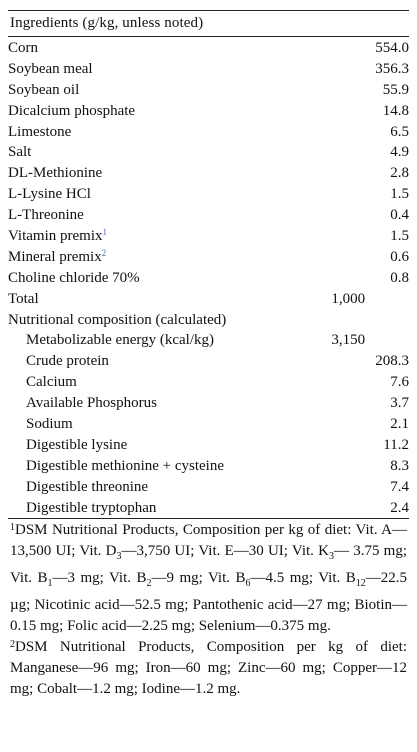  Describe the element at coordinates (399, 465) in the screenshot. I see `nutrient-value: 8.3` at that location.